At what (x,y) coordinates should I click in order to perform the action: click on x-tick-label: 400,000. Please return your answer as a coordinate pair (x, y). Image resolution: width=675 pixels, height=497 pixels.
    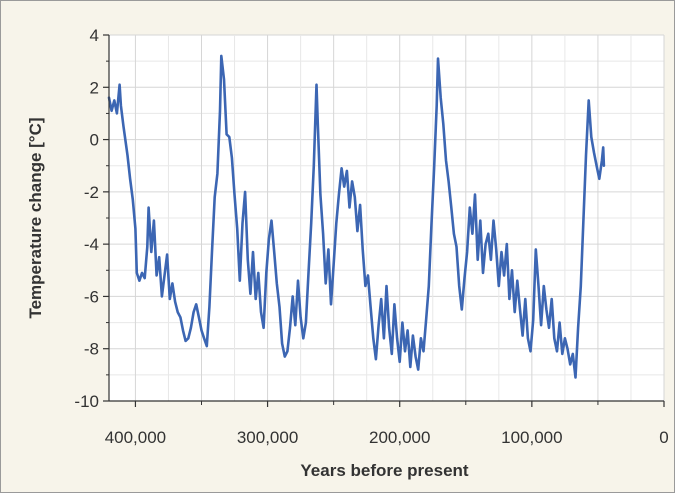
    Looking at the image, I should click on (135, 437).